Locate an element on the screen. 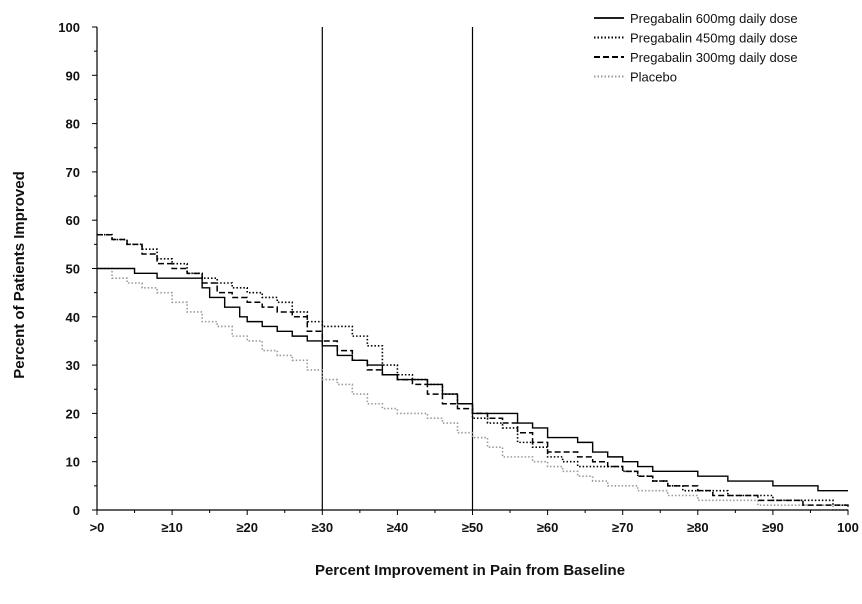 This screenshot has width=862, height=604. x-tick-label: ≥90 is located at coordinates (773, 527).